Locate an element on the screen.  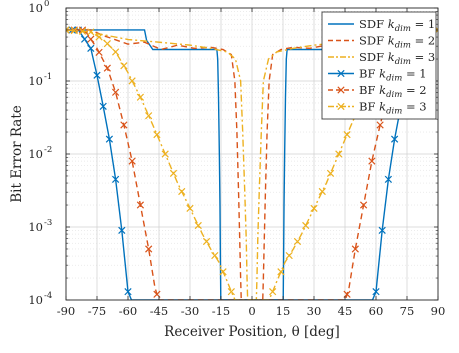
legend-item: SDF kdim = 1 is located at coordinates (381, 25).